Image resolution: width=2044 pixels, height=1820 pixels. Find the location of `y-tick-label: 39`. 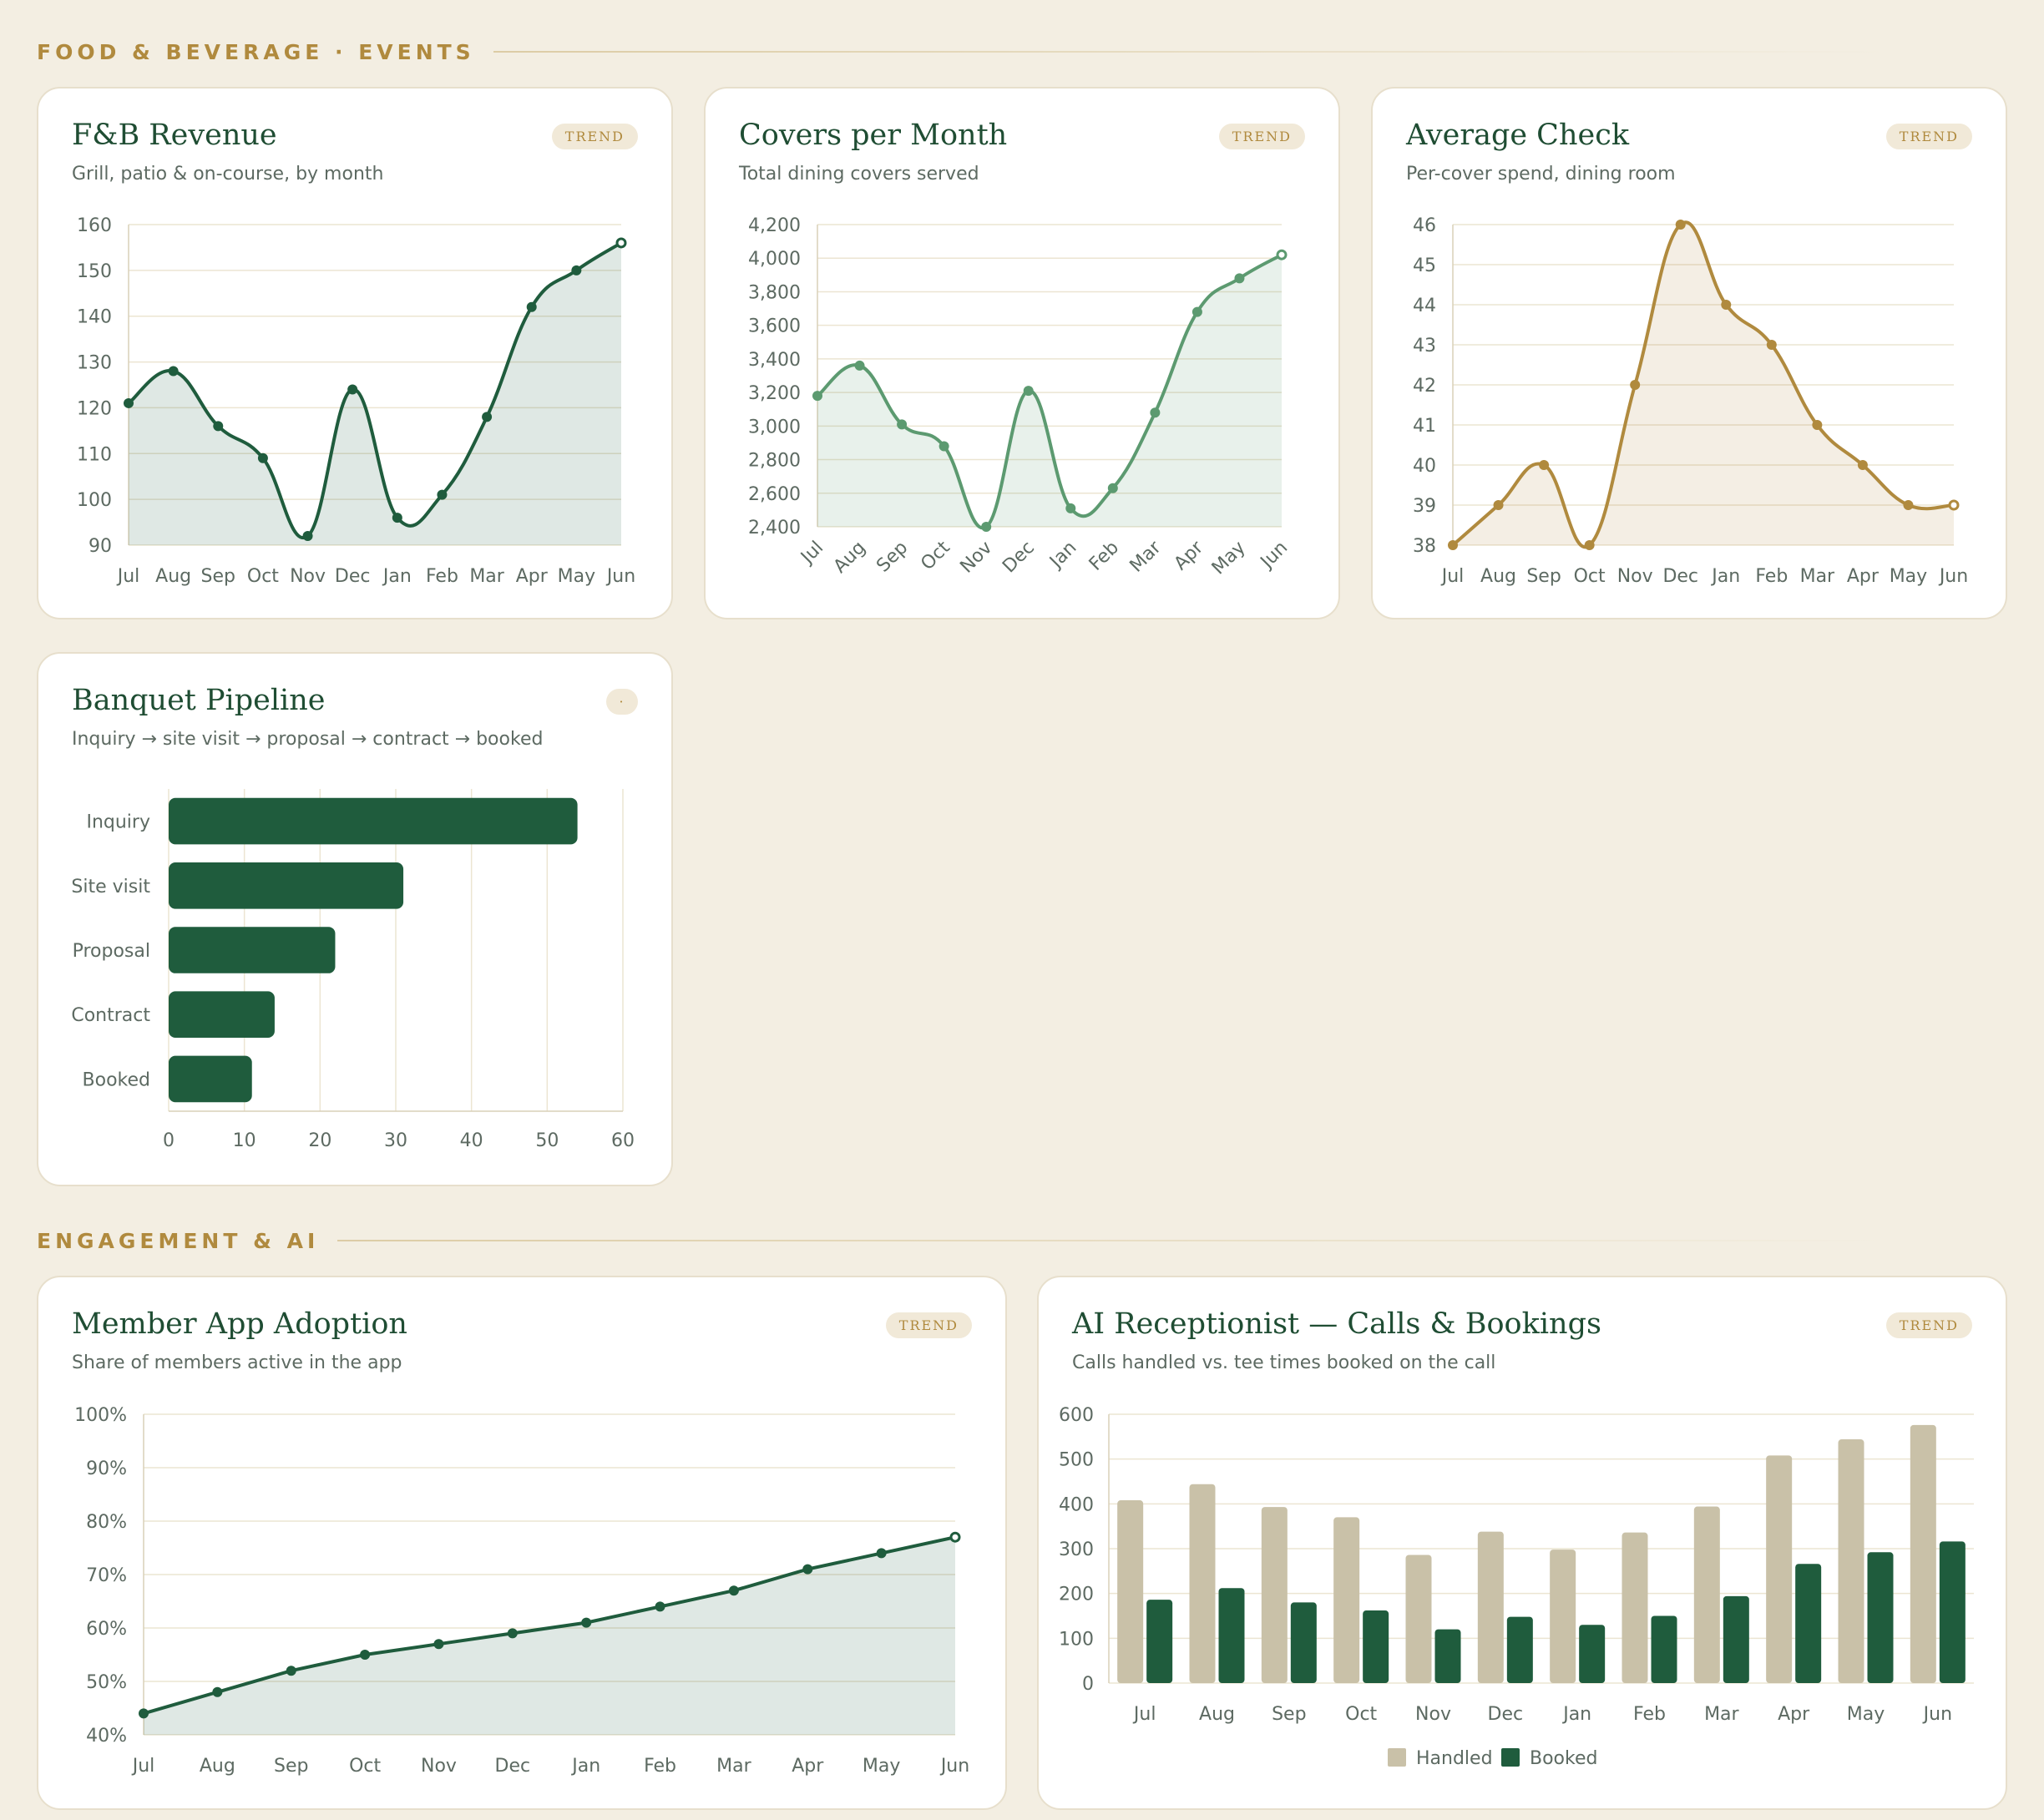

y-tick-label: 39 is located at coordinates (1424, 506).